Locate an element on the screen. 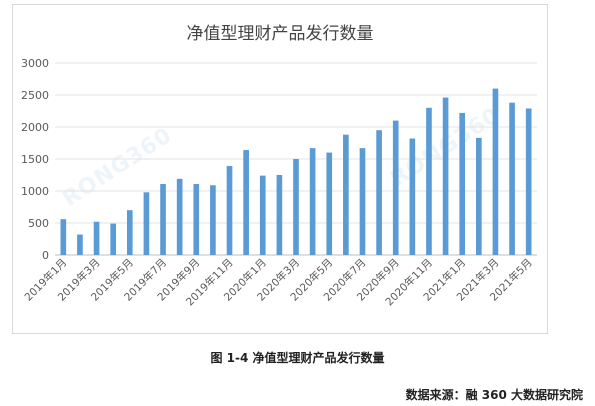 The height and width of the screenshot is (406, 595). y-tick-label: 2500 is located at coordinates (35, 95).